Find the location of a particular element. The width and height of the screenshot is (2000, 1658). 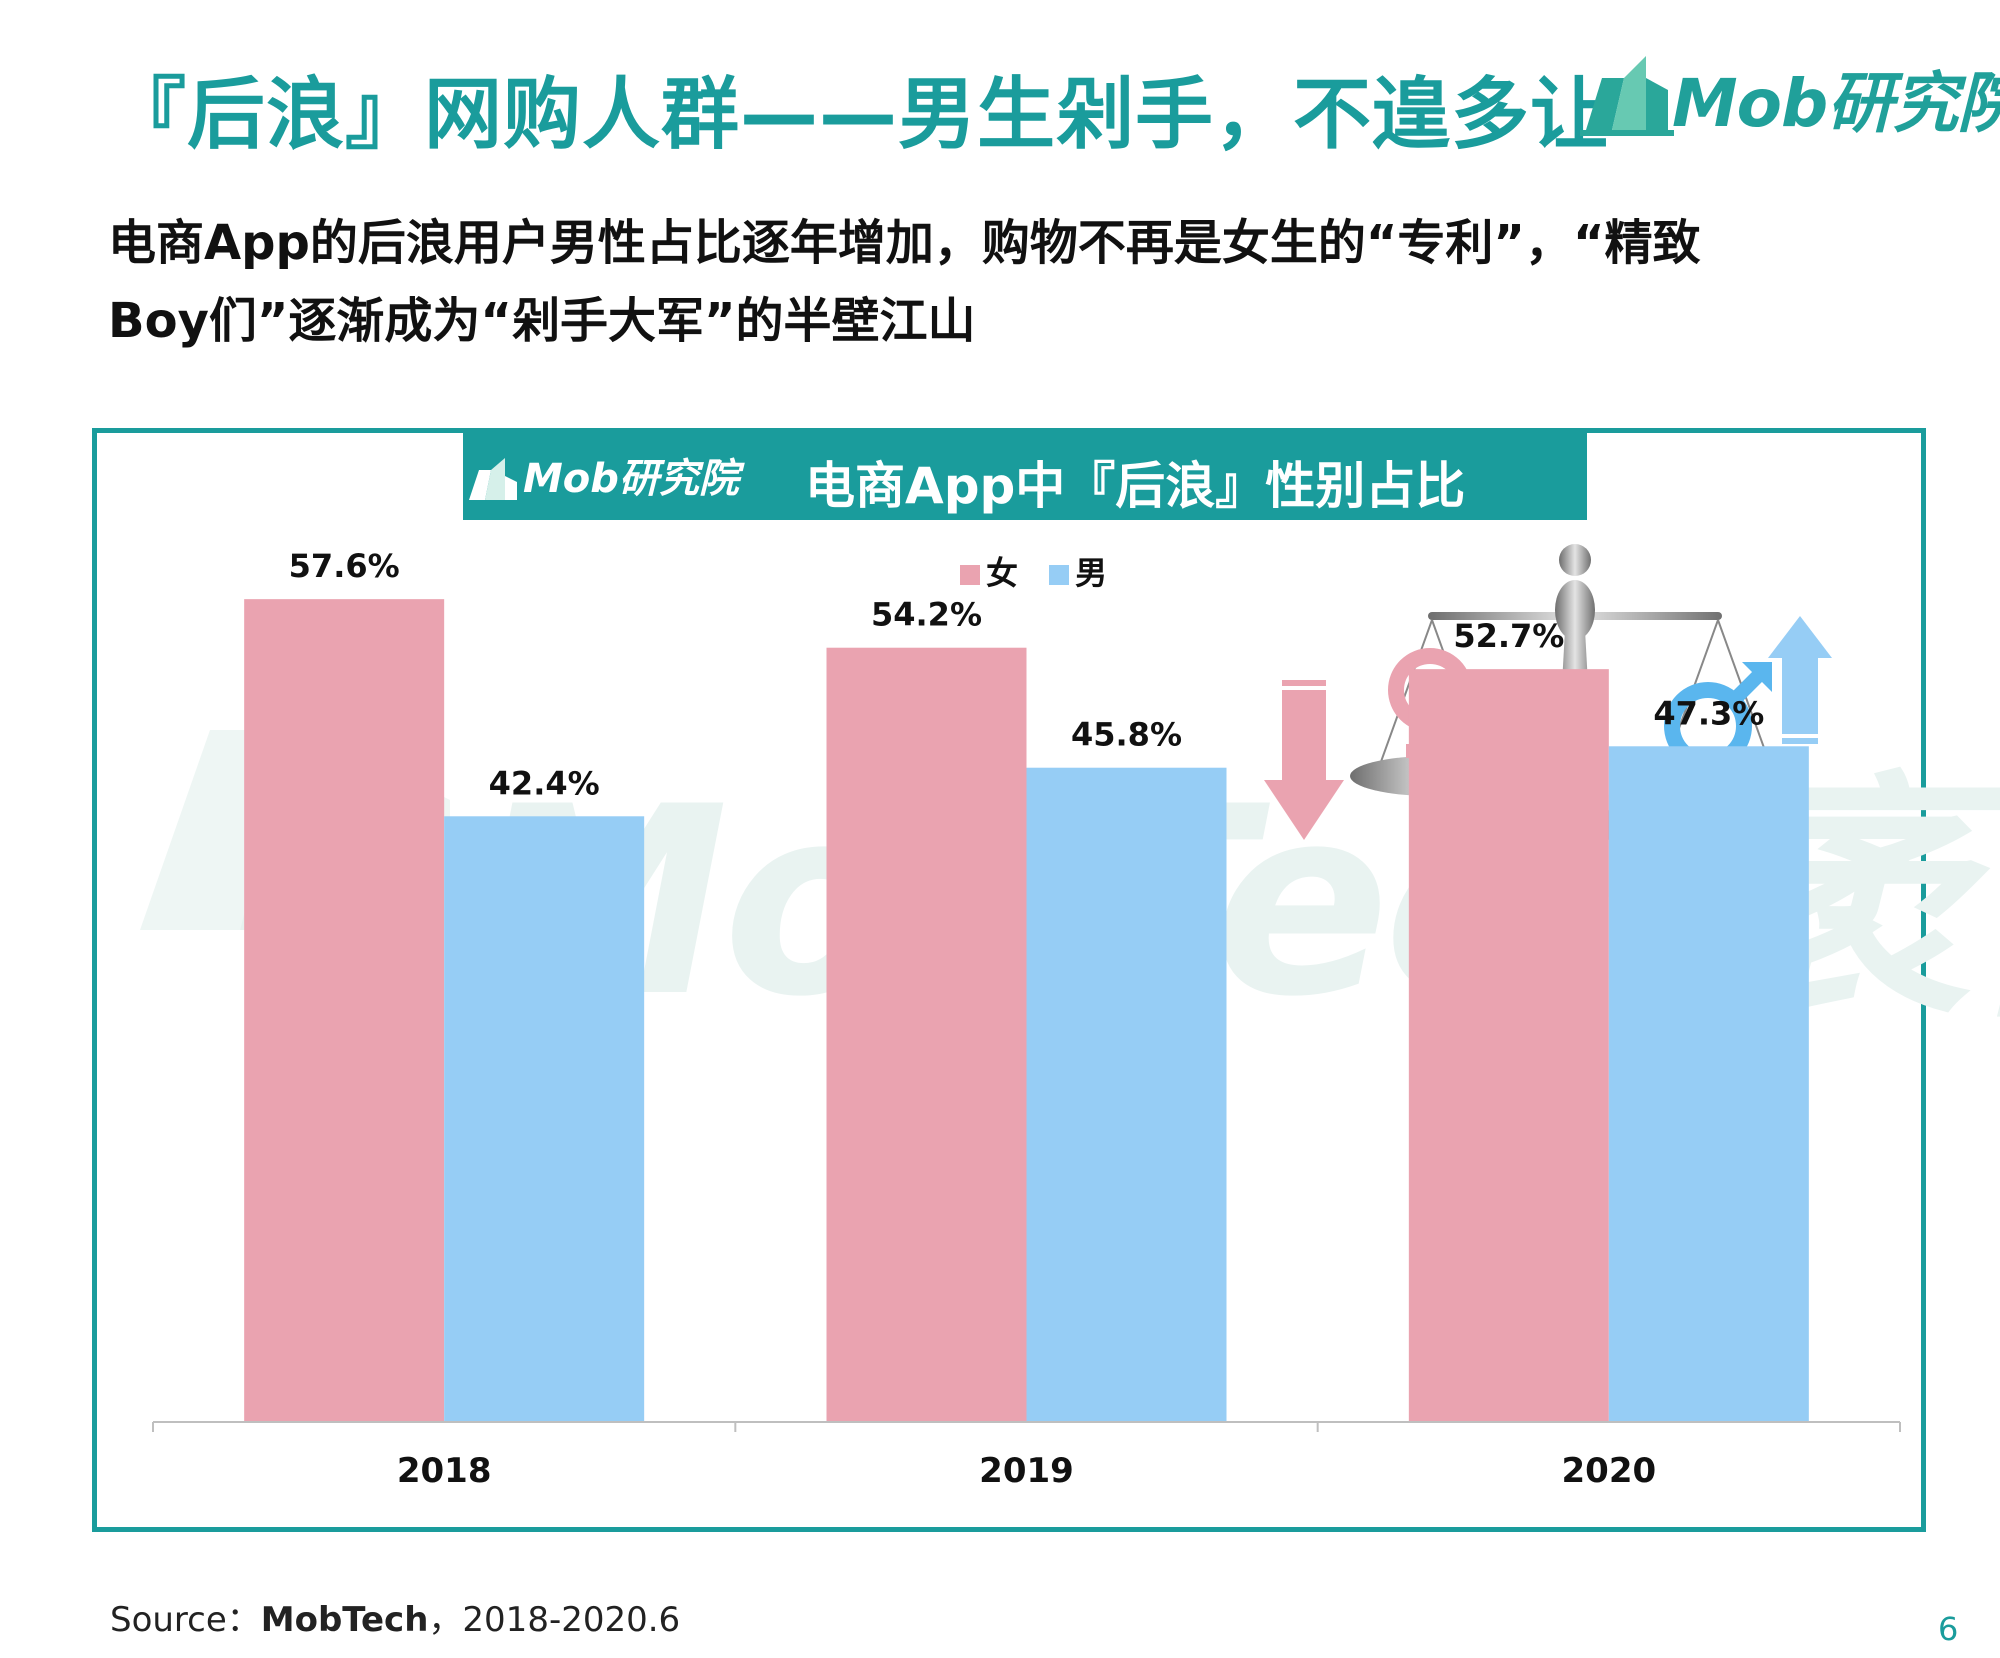

chart-banner: Mob研究院 电商App中『后浪』性别占比 is located at coordinates (1025, 476).